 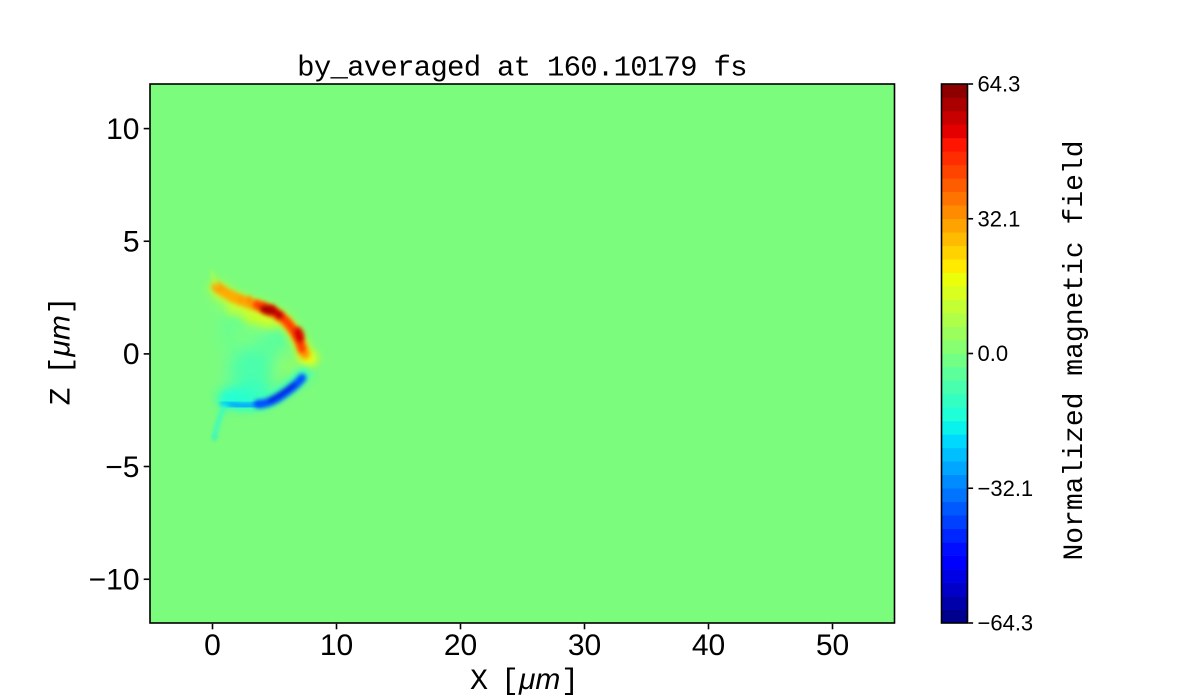 I want to click on svg-text: 50, so click(x=832, y=645).